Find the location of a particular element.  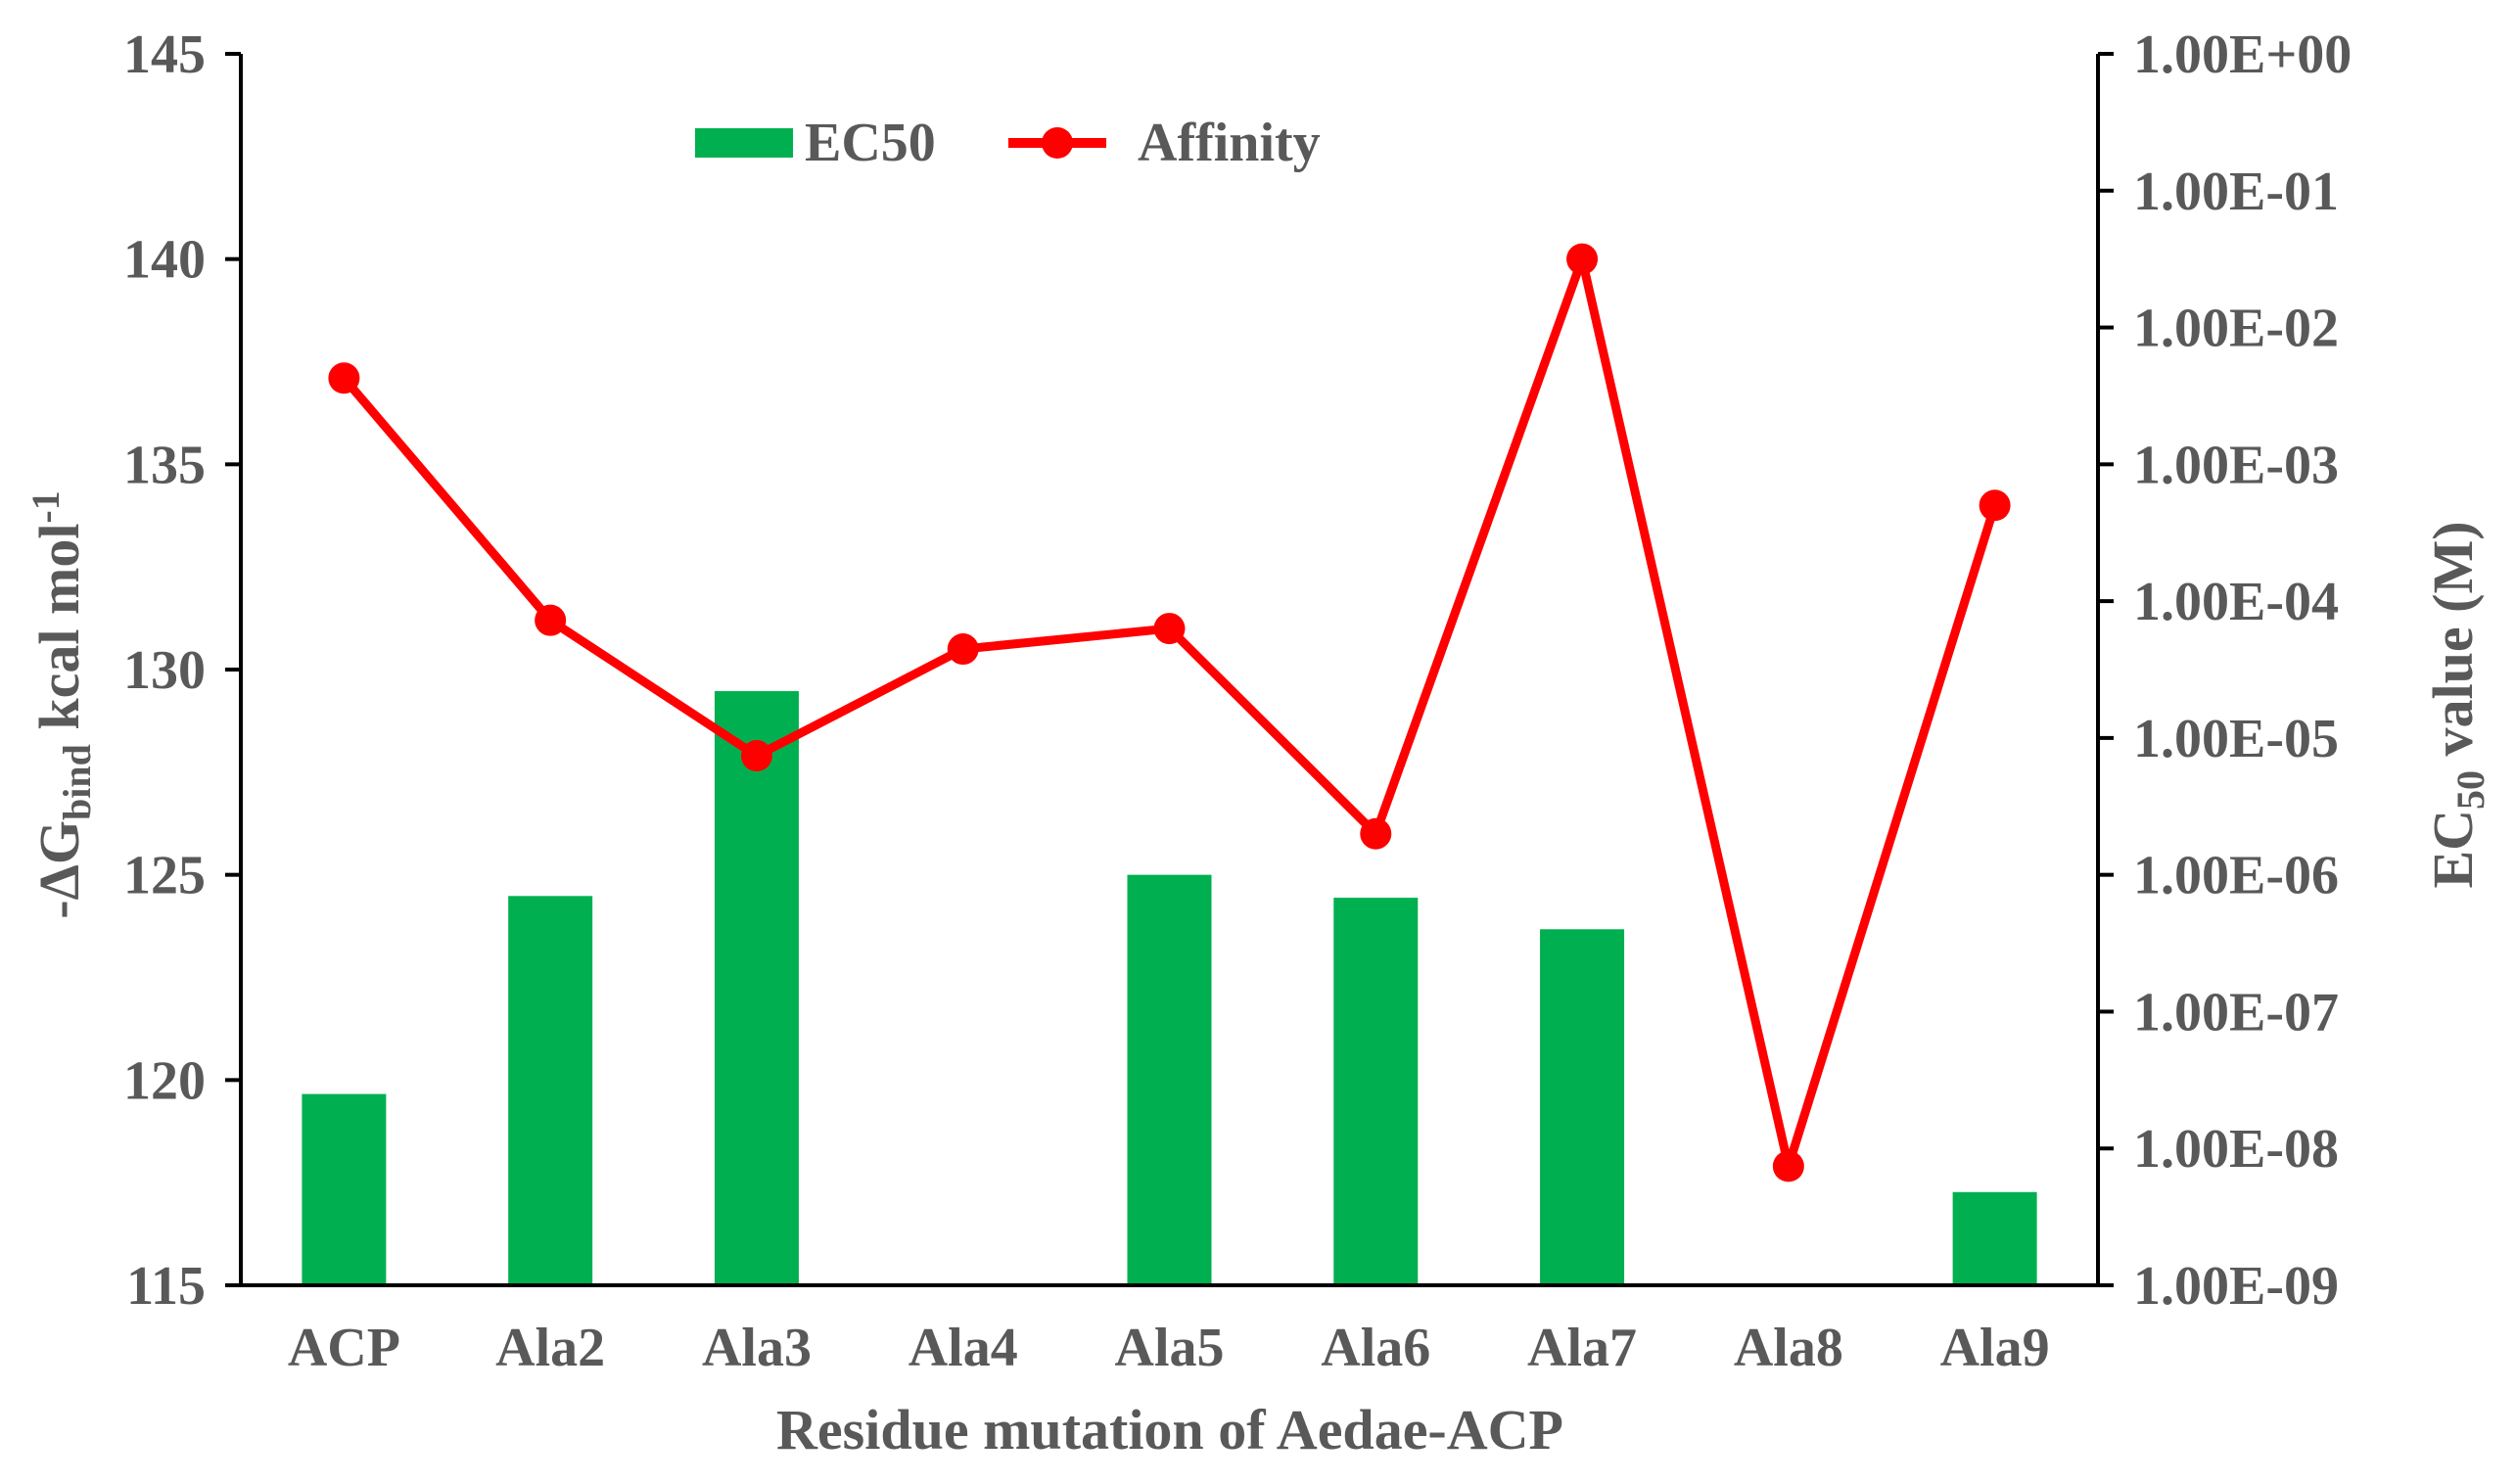

legend-label-ec50: EC50 is located at coordinates (870, 143).